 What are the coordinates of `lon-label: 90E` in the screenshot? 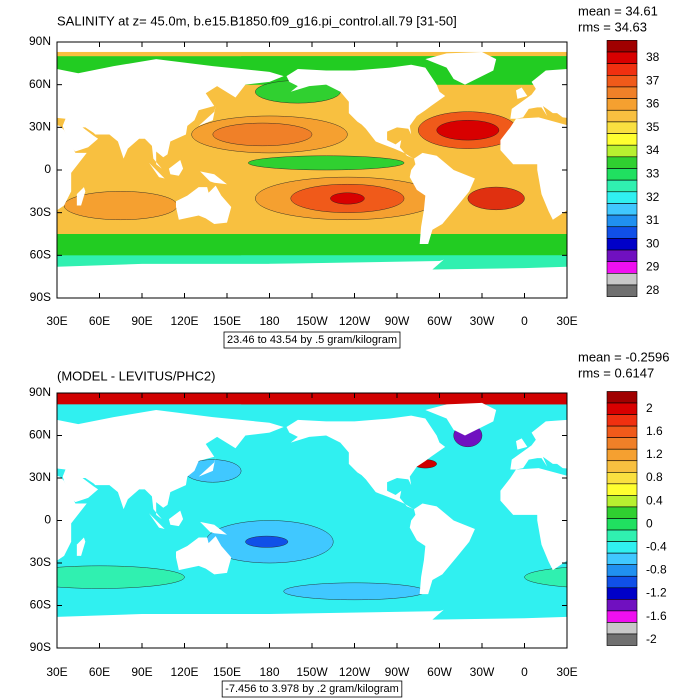 It's located at (141, 672).